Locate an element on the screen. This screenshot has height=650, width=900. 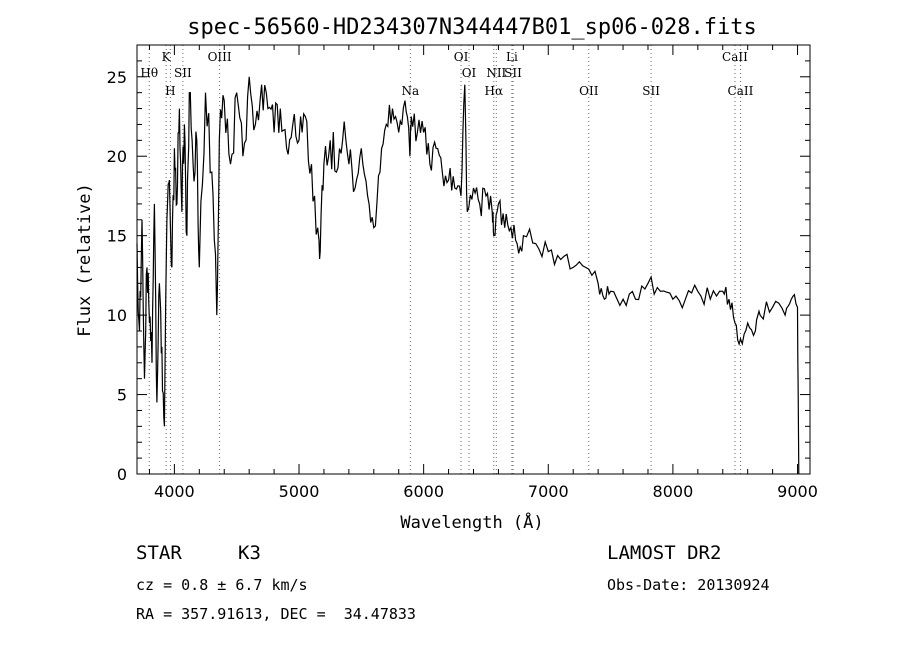
y-tick-label: 20 is located at coordinates (117, 156).